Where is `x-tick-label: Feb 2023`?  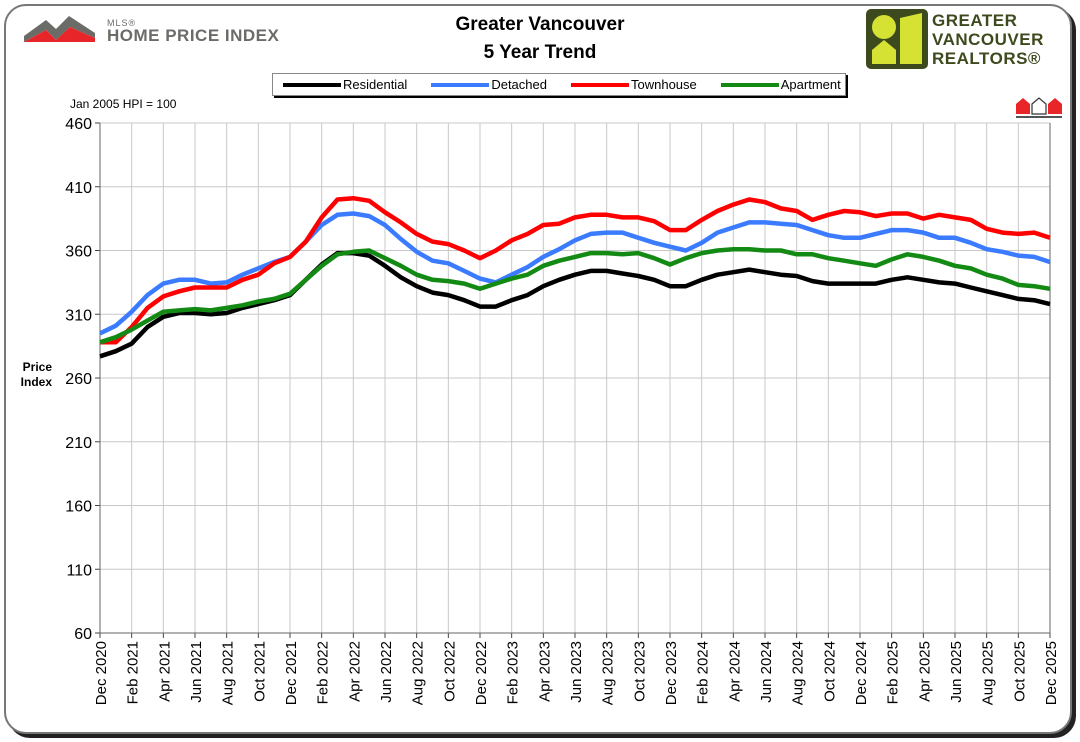
x-tick-label: Feb 2023 is located at coordinates (513, 672).